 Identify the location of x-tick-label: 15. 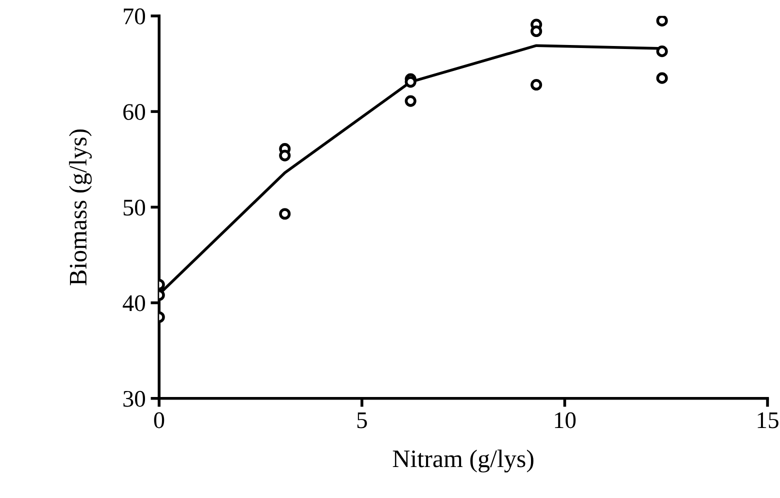
(768, 420).